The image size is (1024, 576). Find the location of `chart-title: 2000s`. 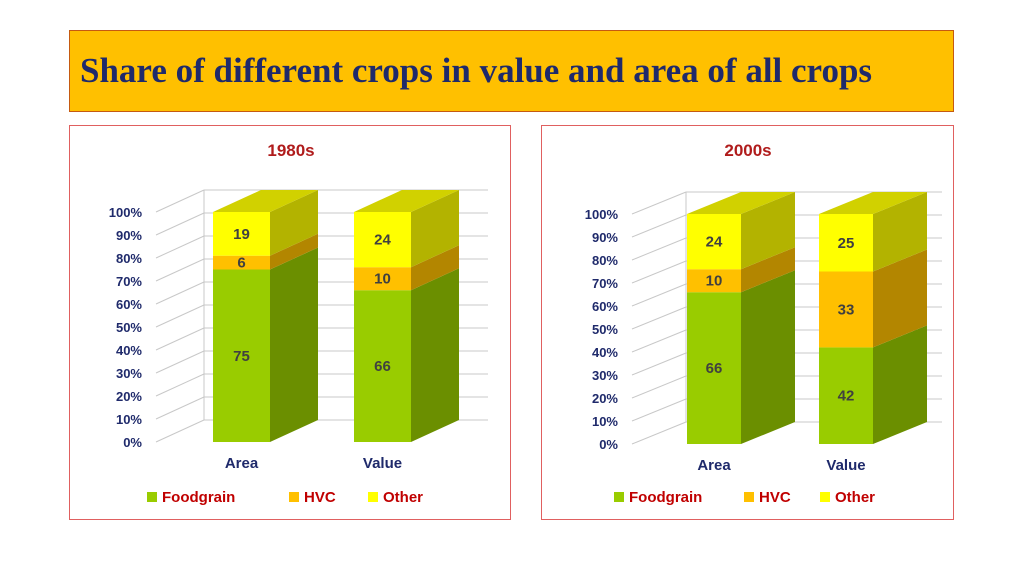

chart-title: 2000s is located at coordinates (747, 150).